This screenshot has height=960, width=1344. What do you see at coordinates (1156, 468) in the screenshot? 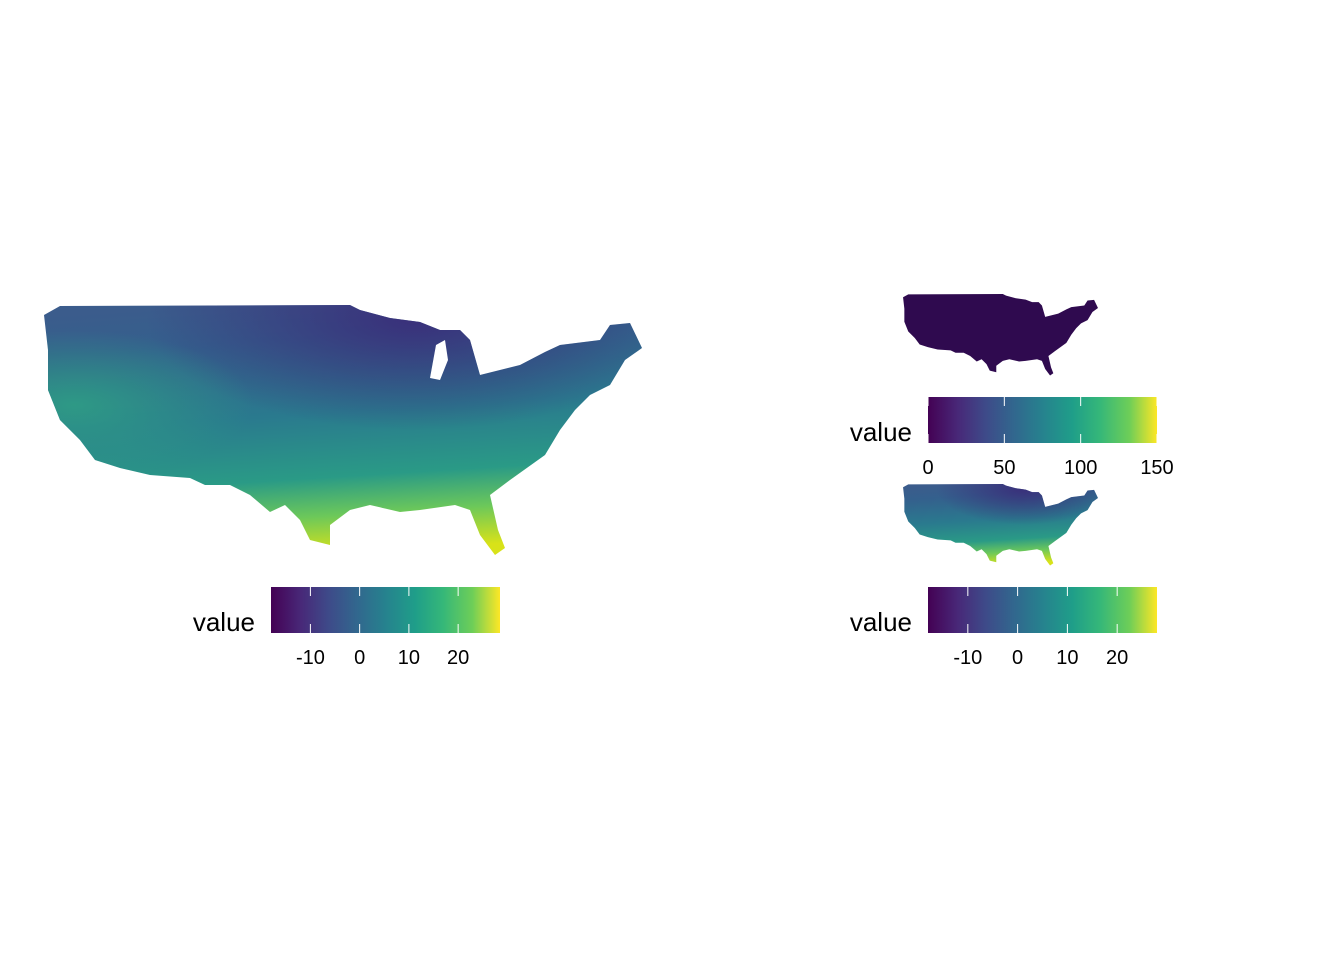
I see `tick-label: 150` at bounding box center [1156, 468].